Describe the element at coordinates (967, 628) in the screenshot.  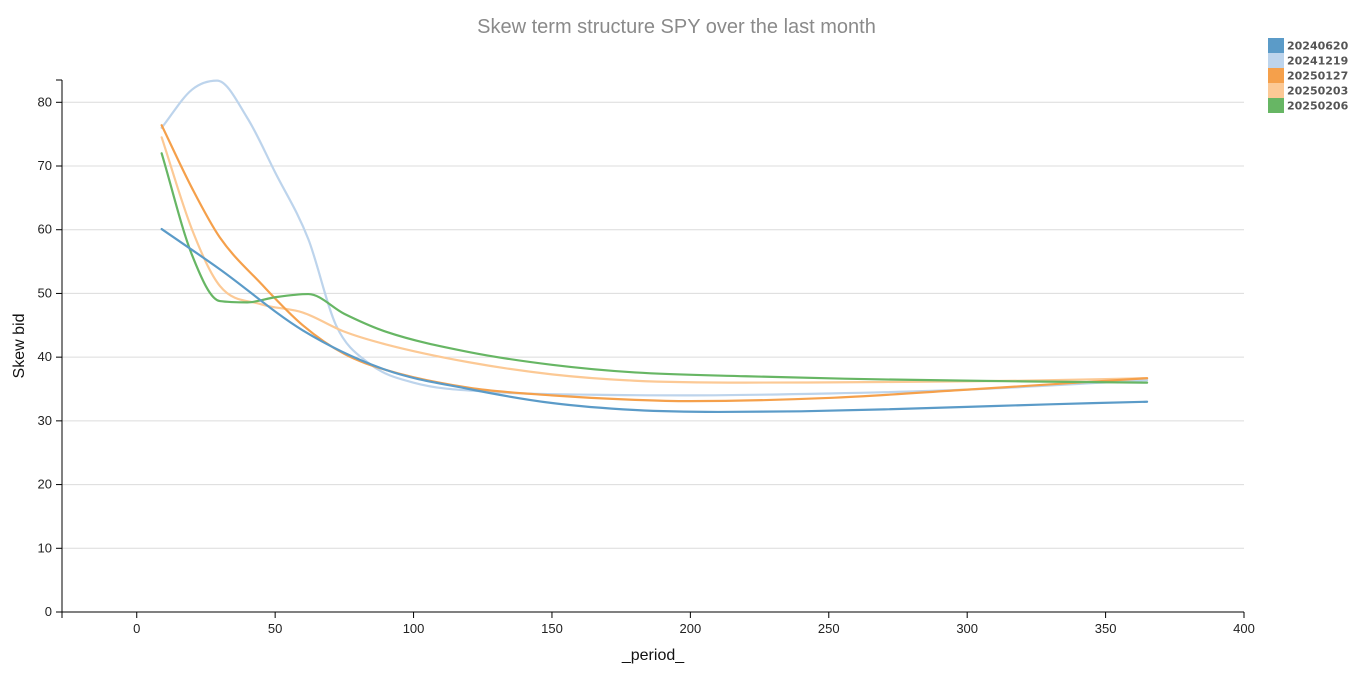
I see `x-tick-label: 300` at that location.